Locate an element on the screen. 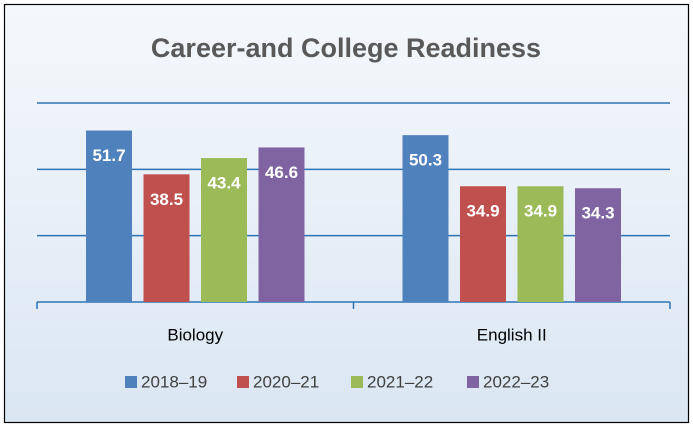 This screenshot has width=693, height=431. data-label: 51.7 is located at coordinates (108, 155).